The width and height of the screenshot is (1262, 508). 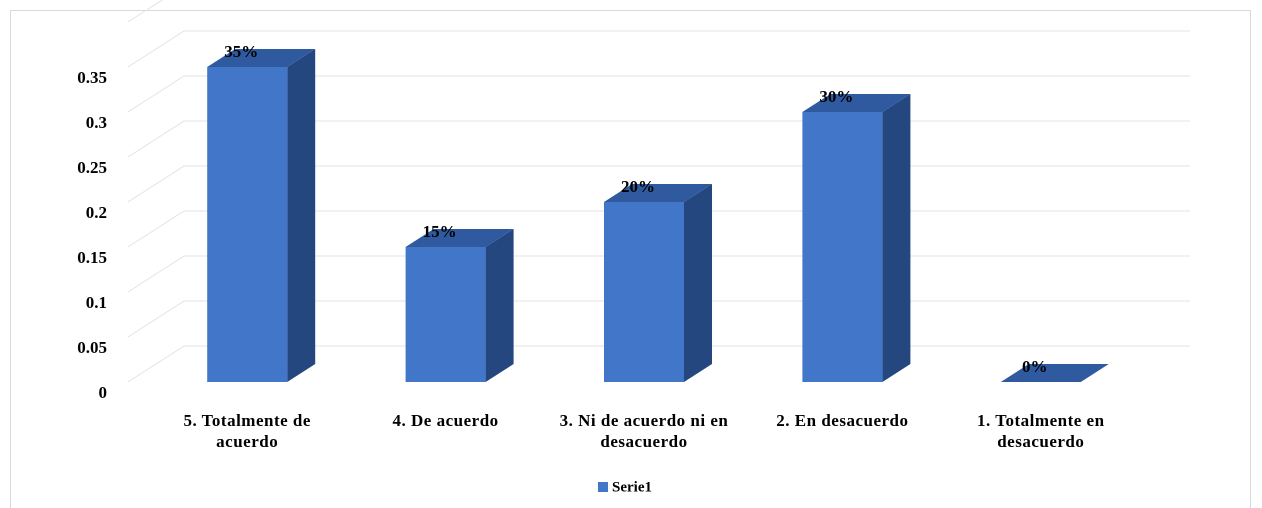 I want to click on y-tick-label: 0.1, so click(x=96, y=302).